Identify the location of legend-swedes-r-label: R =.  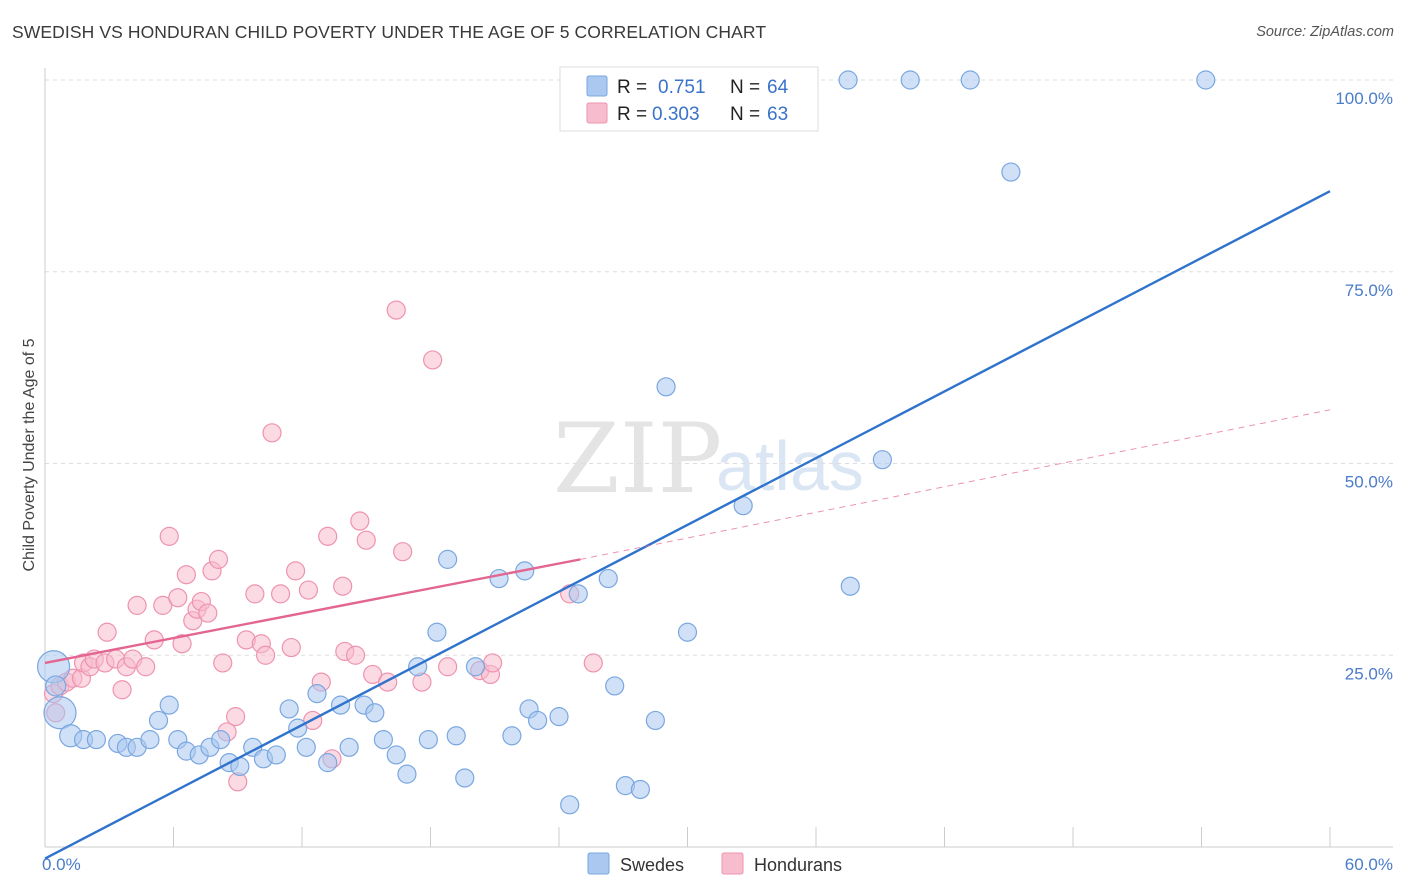
(632, 87).